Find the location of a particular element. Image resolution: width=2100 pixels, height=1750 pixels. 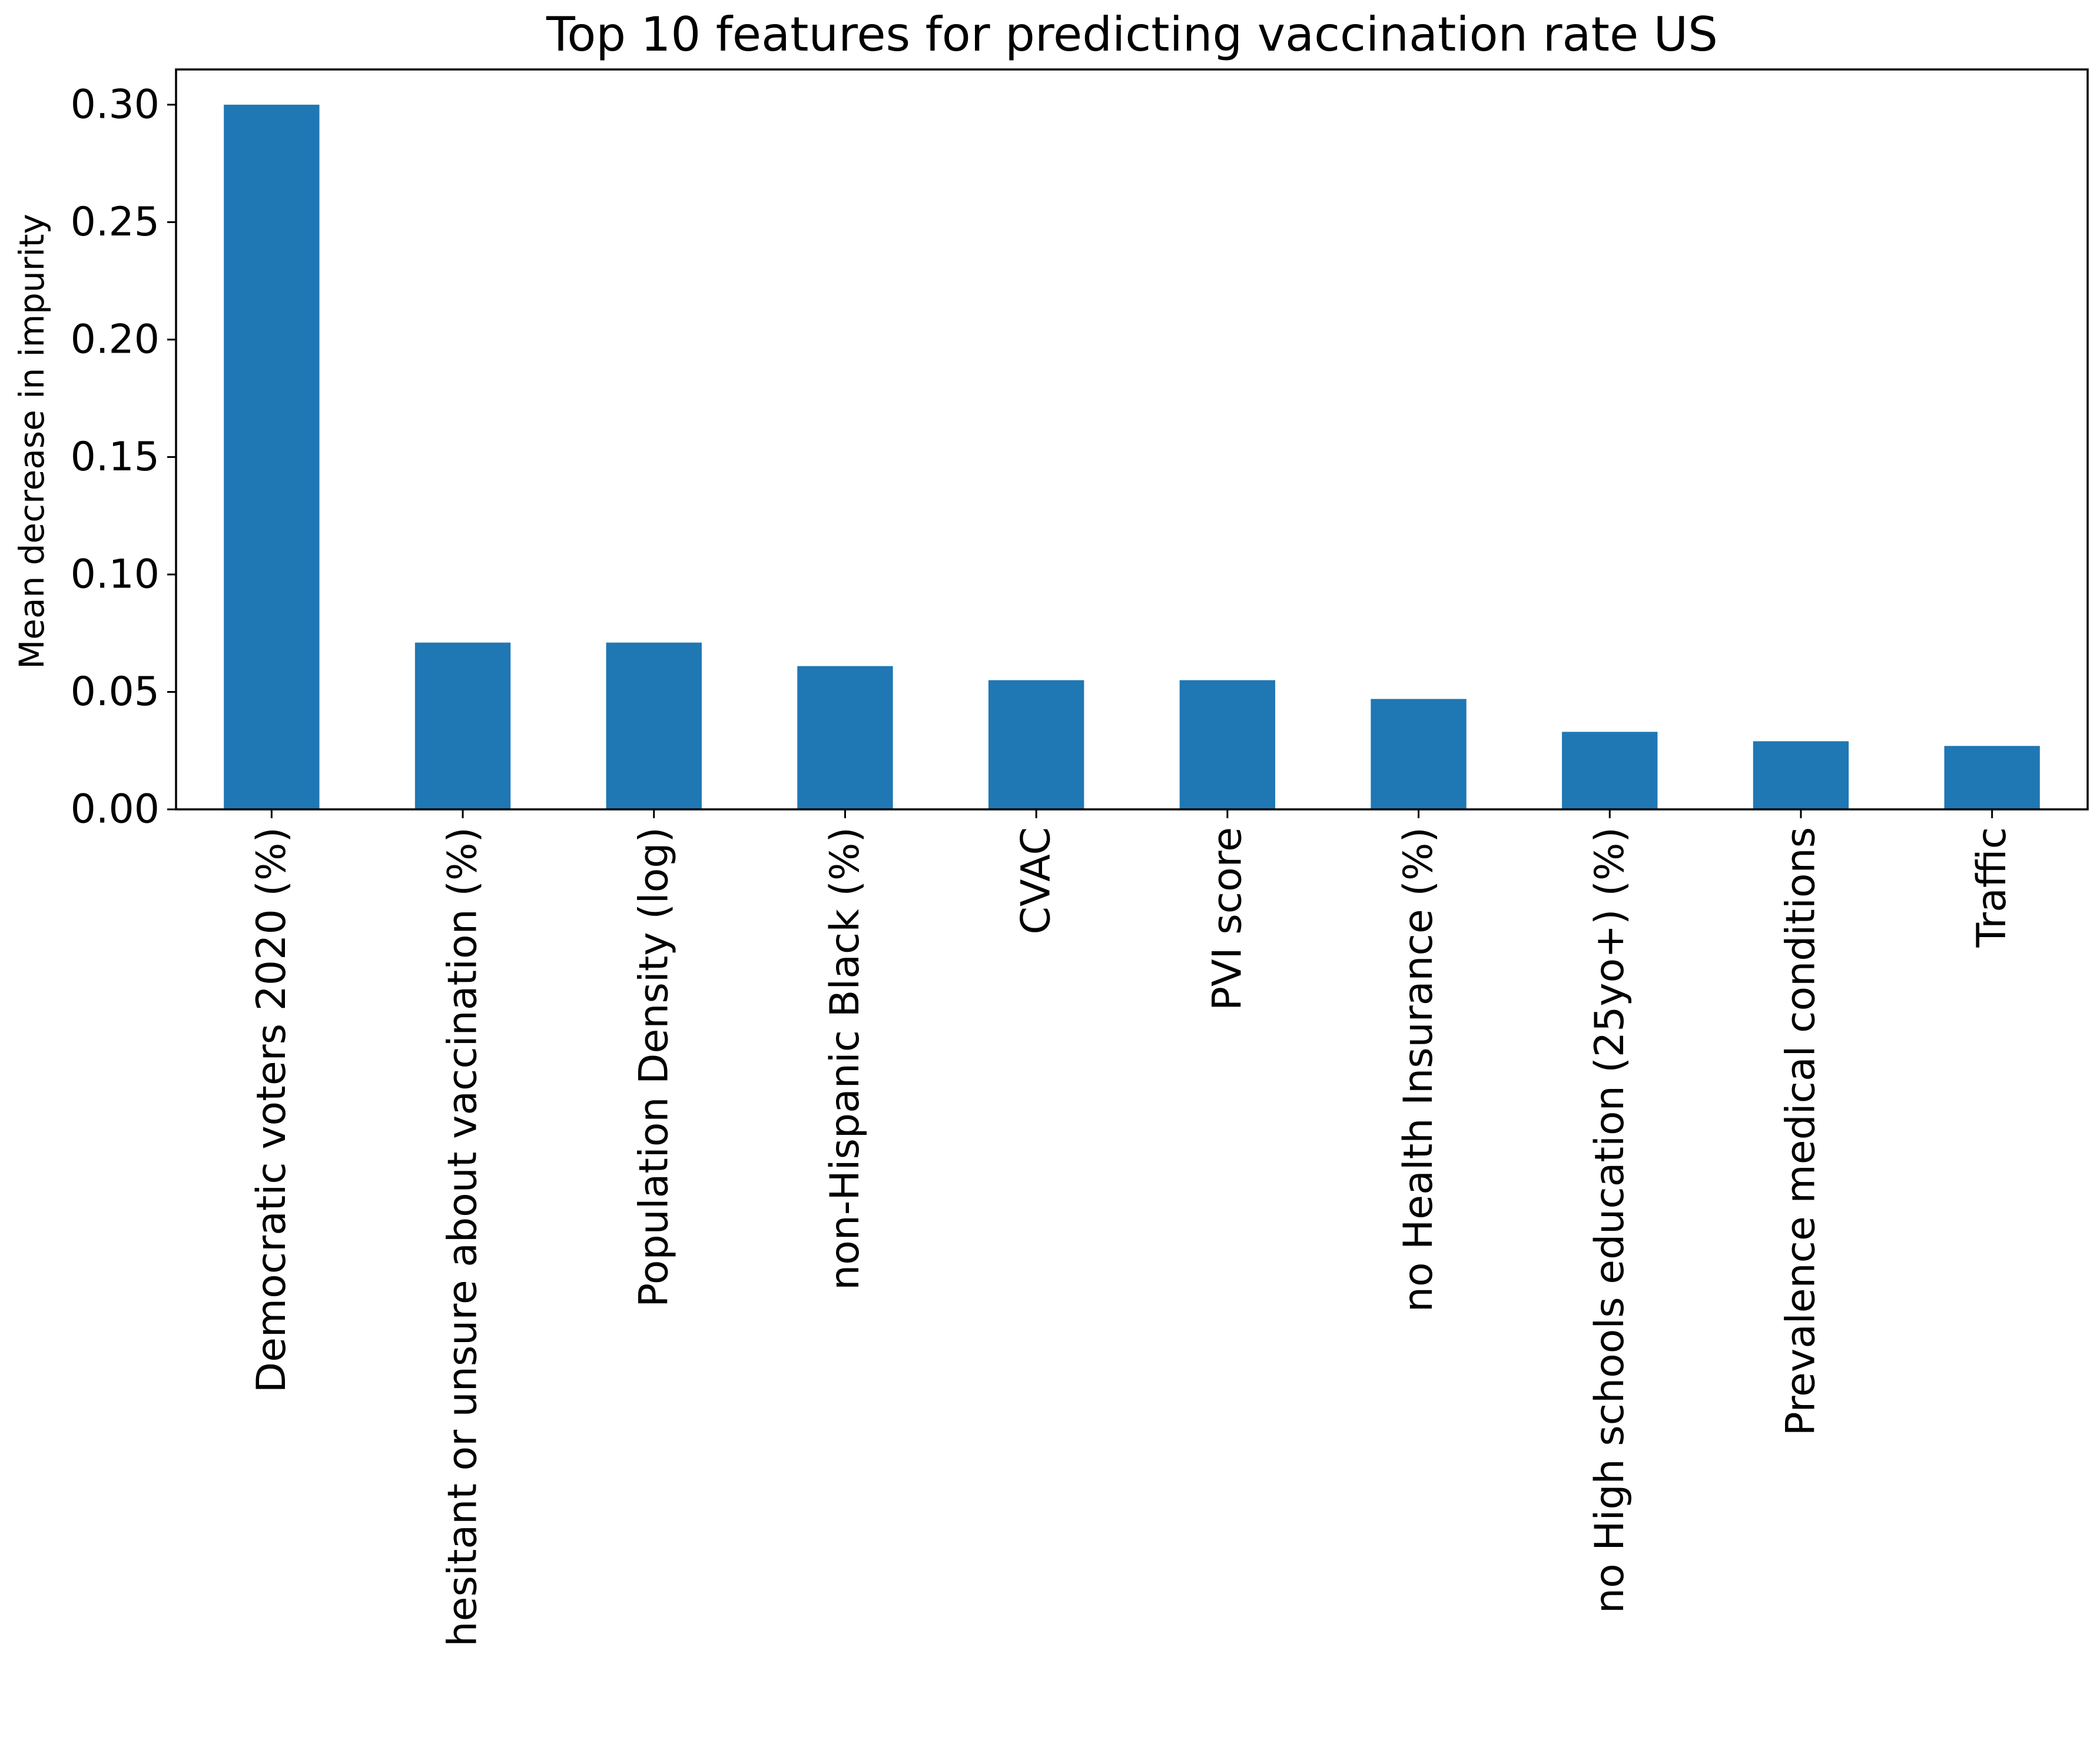

x-tick-label-10: Traffic is located at coordinates (1992, 887).